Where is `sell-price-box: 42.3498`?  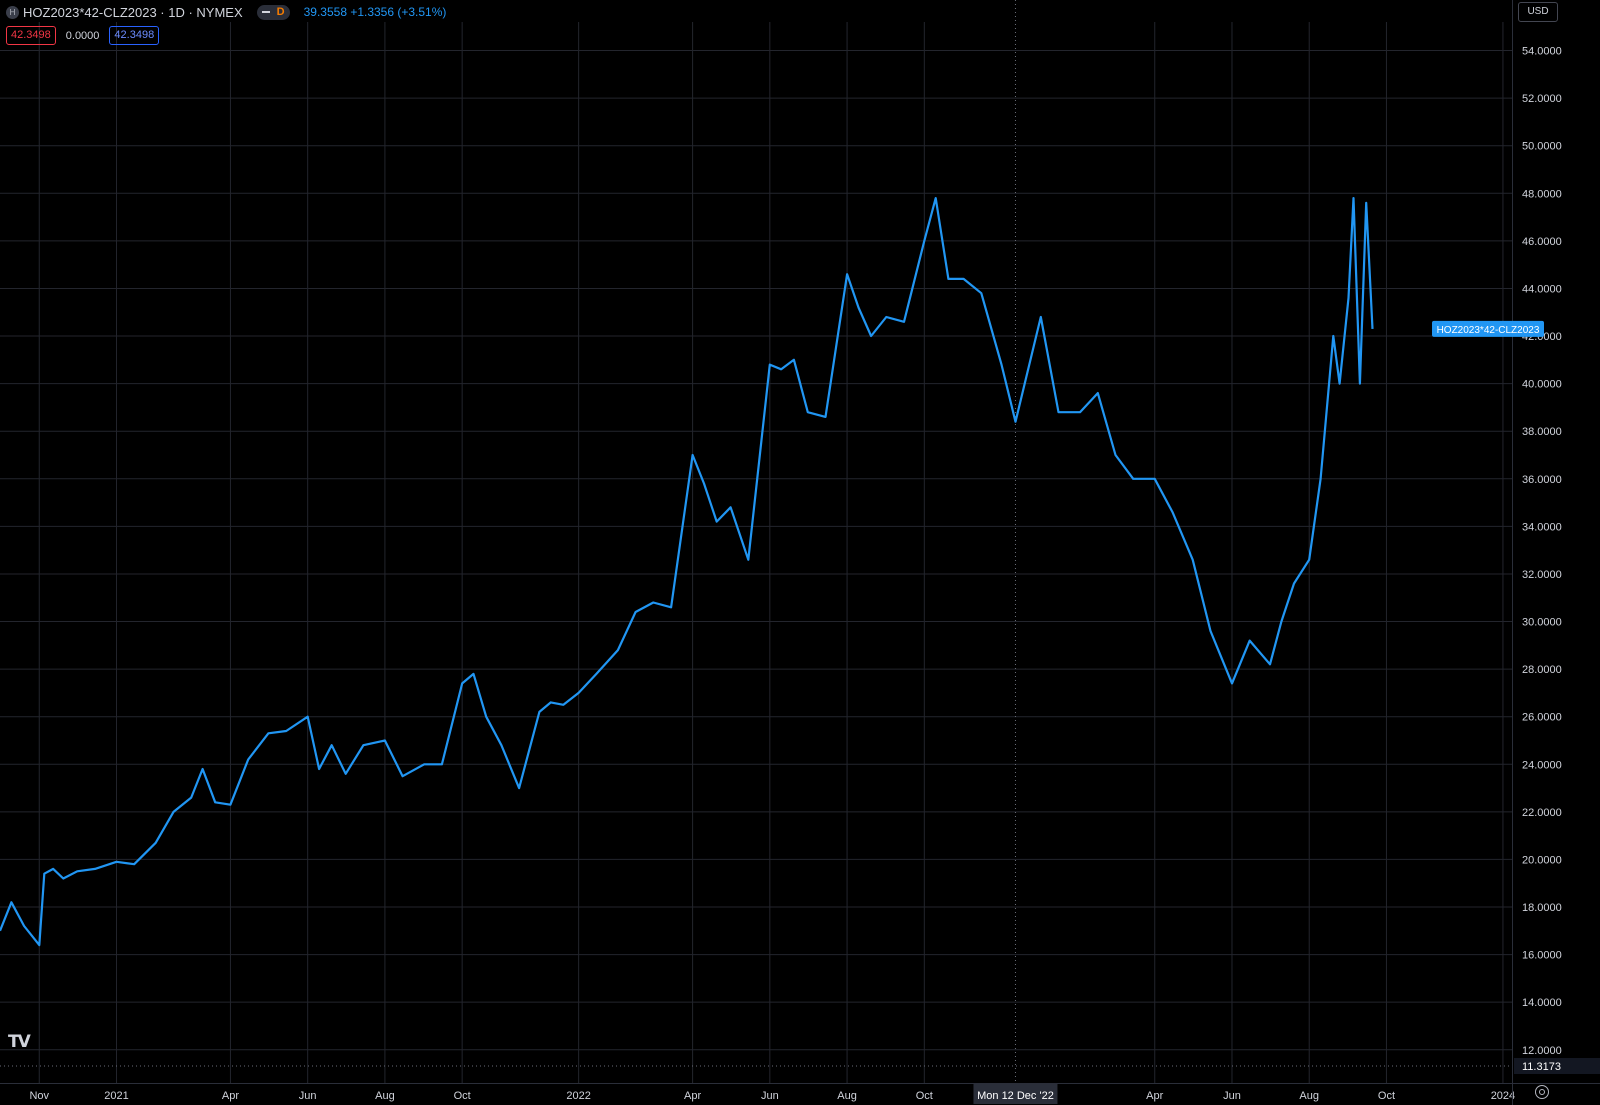 sell-price-box: 42.3498 is located at coordinates (31, 35).